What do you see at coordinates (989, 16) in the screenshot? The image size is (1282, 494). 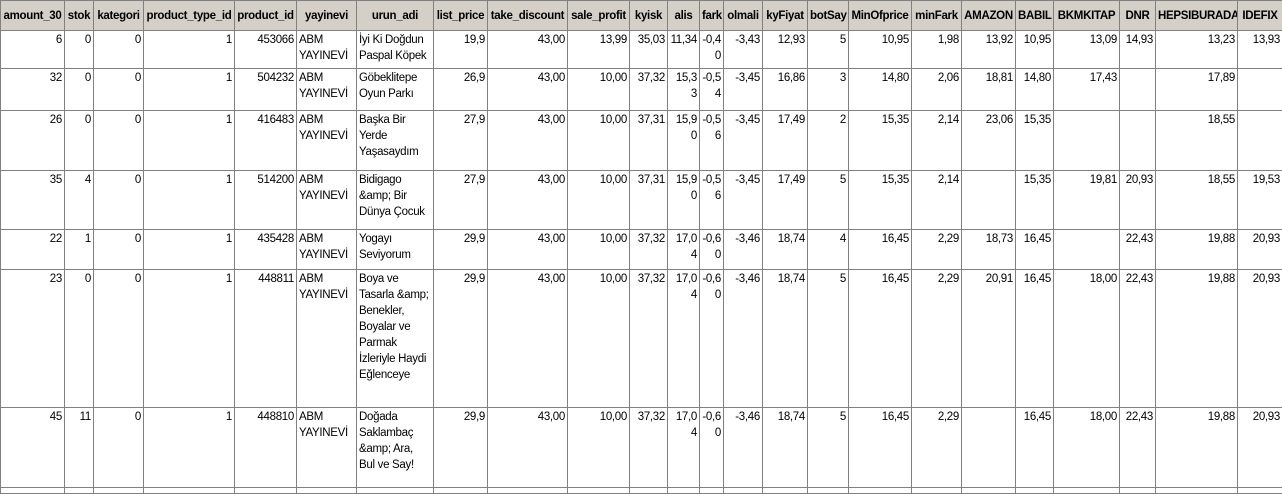 I see `column-header: AMAZON` at bounding box center [989, 16].